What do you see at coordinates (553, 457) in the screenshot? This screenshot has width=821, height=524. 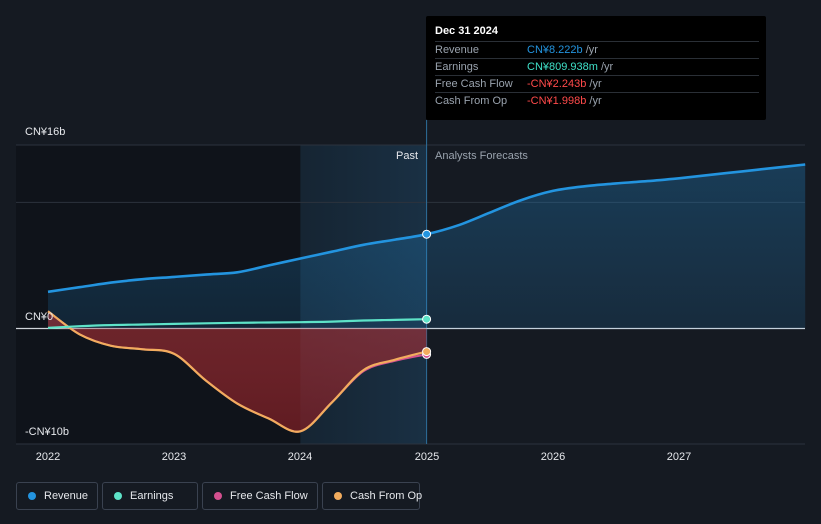 I see `x-tick-label-2026: 2026` at bounding box center [553, 457].